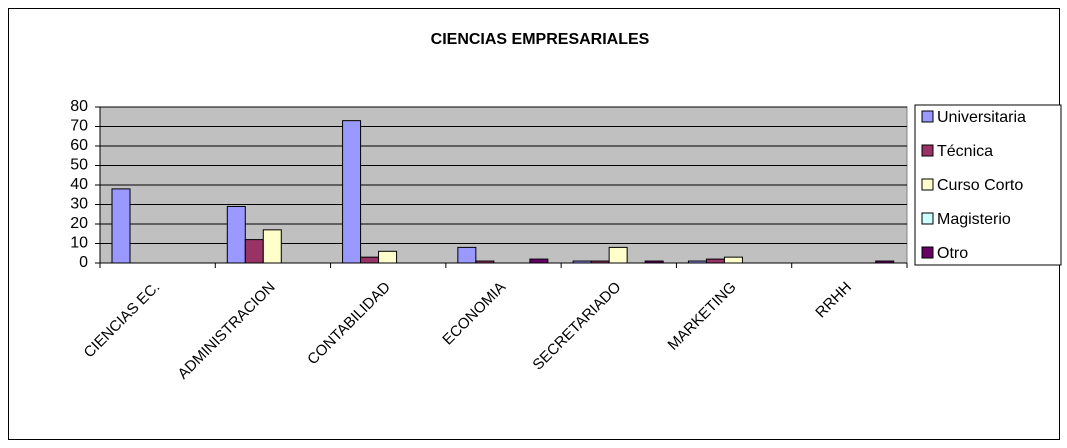 Image resolution: width=1067 pixels, height=448 pixels. What do you see at coordinates (79, 106) in the screenshot?
I see `y-tick-label: 80` at bounding box center [79, 106].